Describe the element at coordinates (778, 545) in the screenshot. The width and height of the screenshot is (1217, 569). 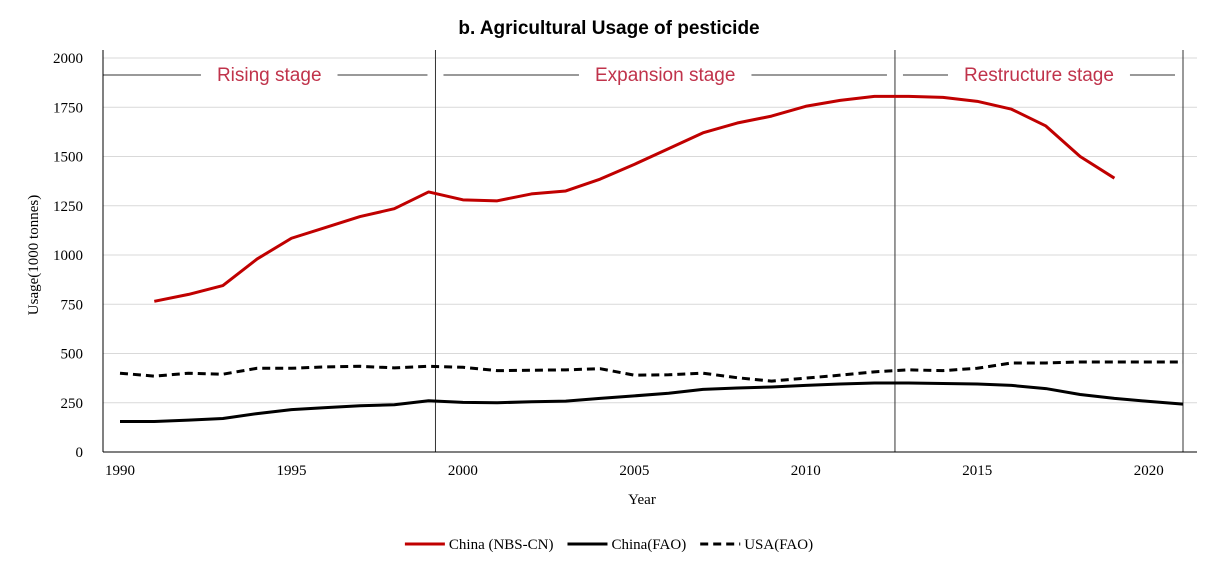
I see `legend-label: USA(FAO)` at that location.